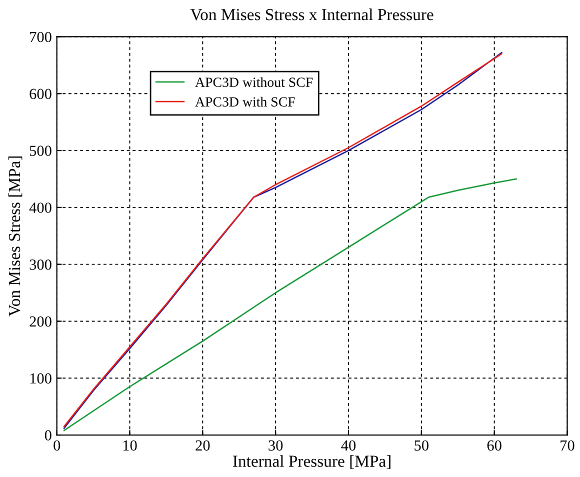 Image resolution: width=580 pixels, height=477 pixels. What do you see at coordinates (567, 445) in the screenshot?
I see `x-tick-label: 70` at bounding box center [567, 445].